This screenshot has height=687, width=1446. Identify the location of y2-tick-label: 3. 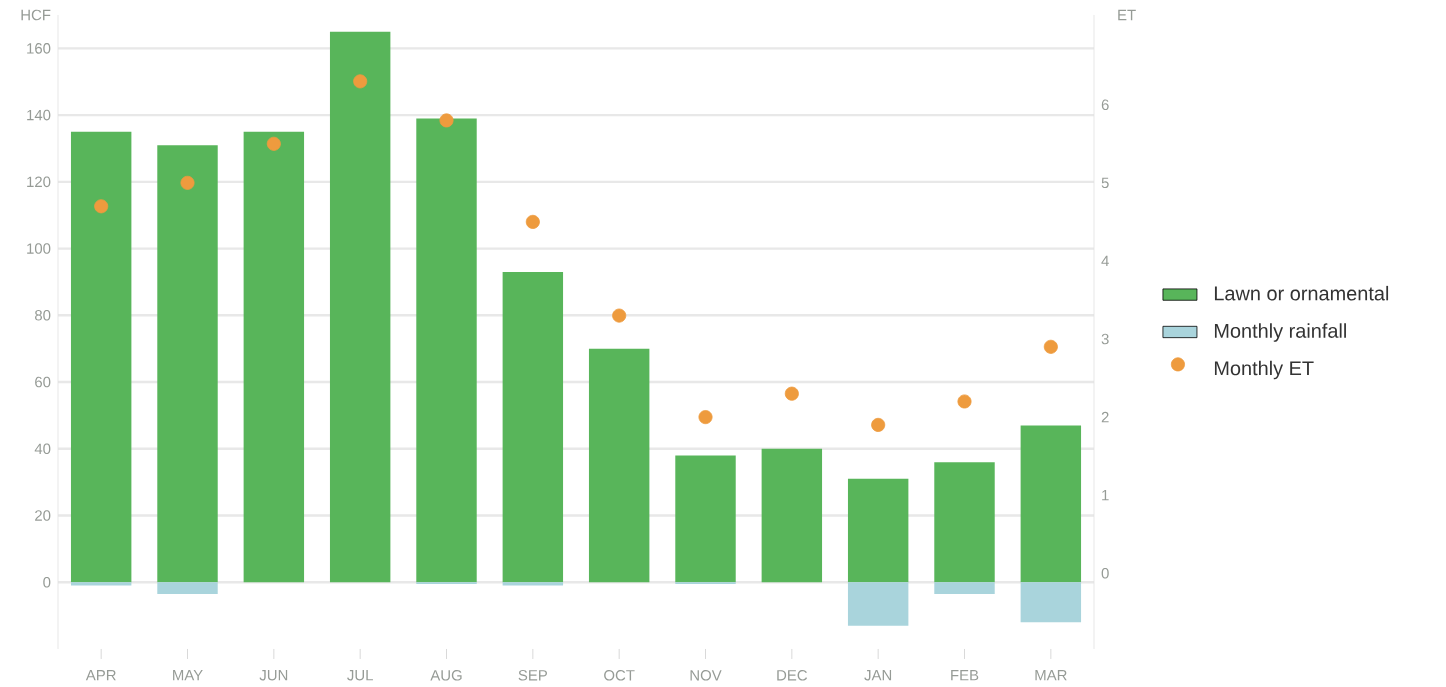
(1105, 339).